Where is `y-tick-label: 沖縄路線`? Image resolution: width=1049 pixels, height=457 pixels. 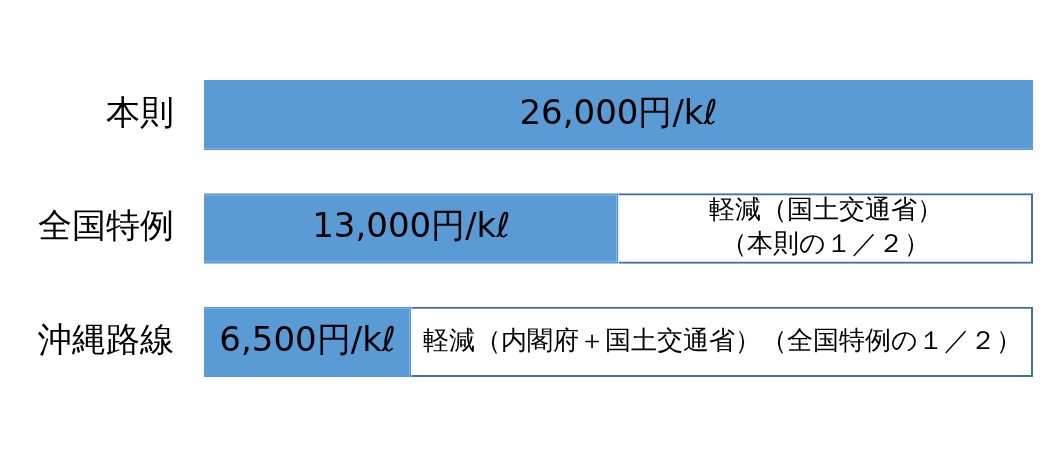
y-tick-label: 沖縄路線 is located at coordinates (106, 338).